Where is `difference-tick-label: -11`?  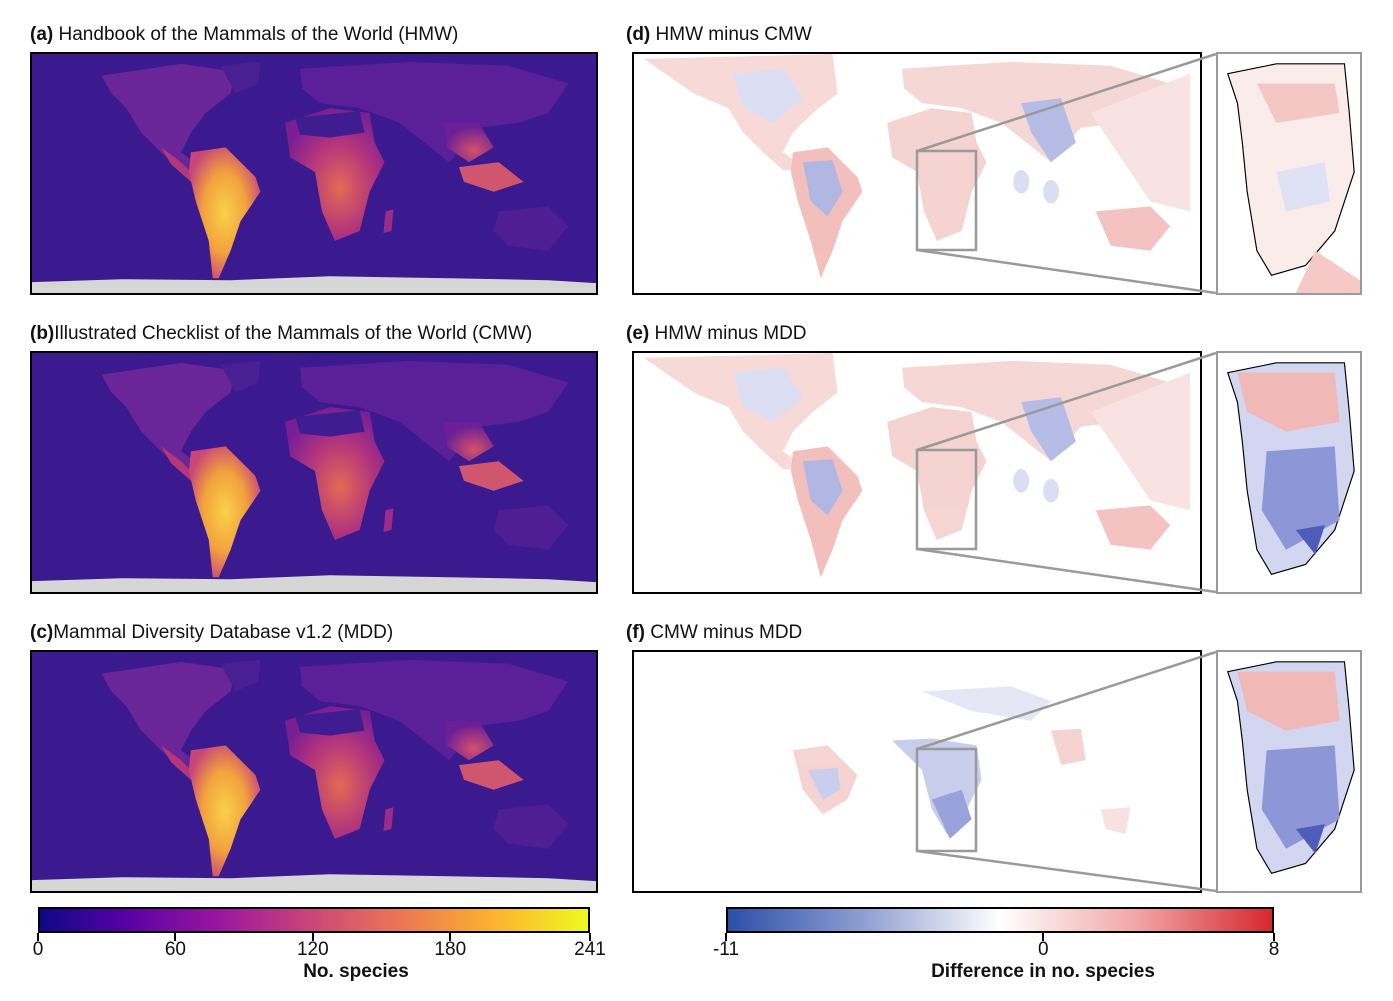 difference-tick-label: -11 is located at coordinates (726, 949).